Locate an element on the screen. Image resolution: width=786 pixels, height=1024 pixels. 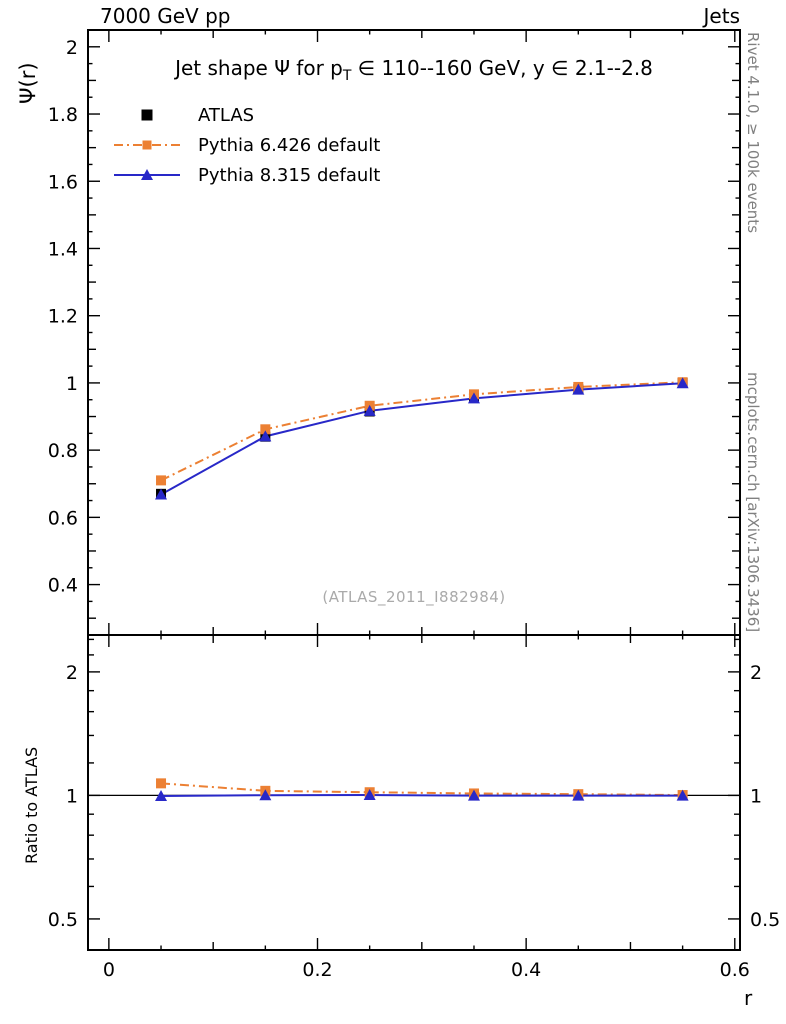
y-tick-label: 1 is located at coordinates (72, 384).